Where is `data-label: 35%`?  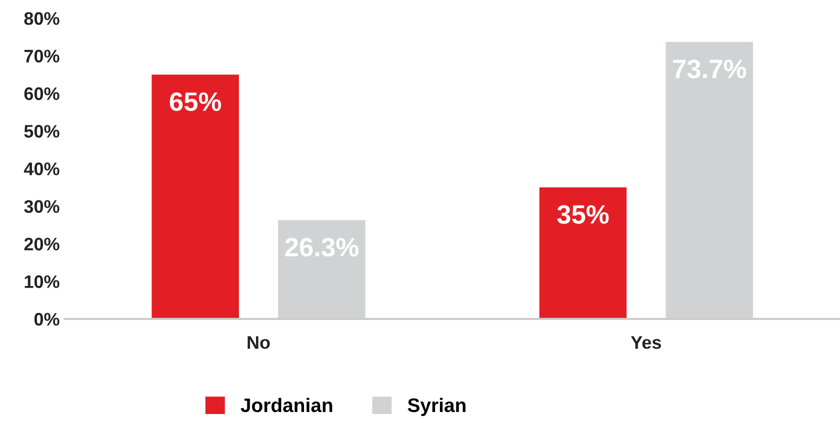 data-label: 35% is located at coordinates (583, 214).